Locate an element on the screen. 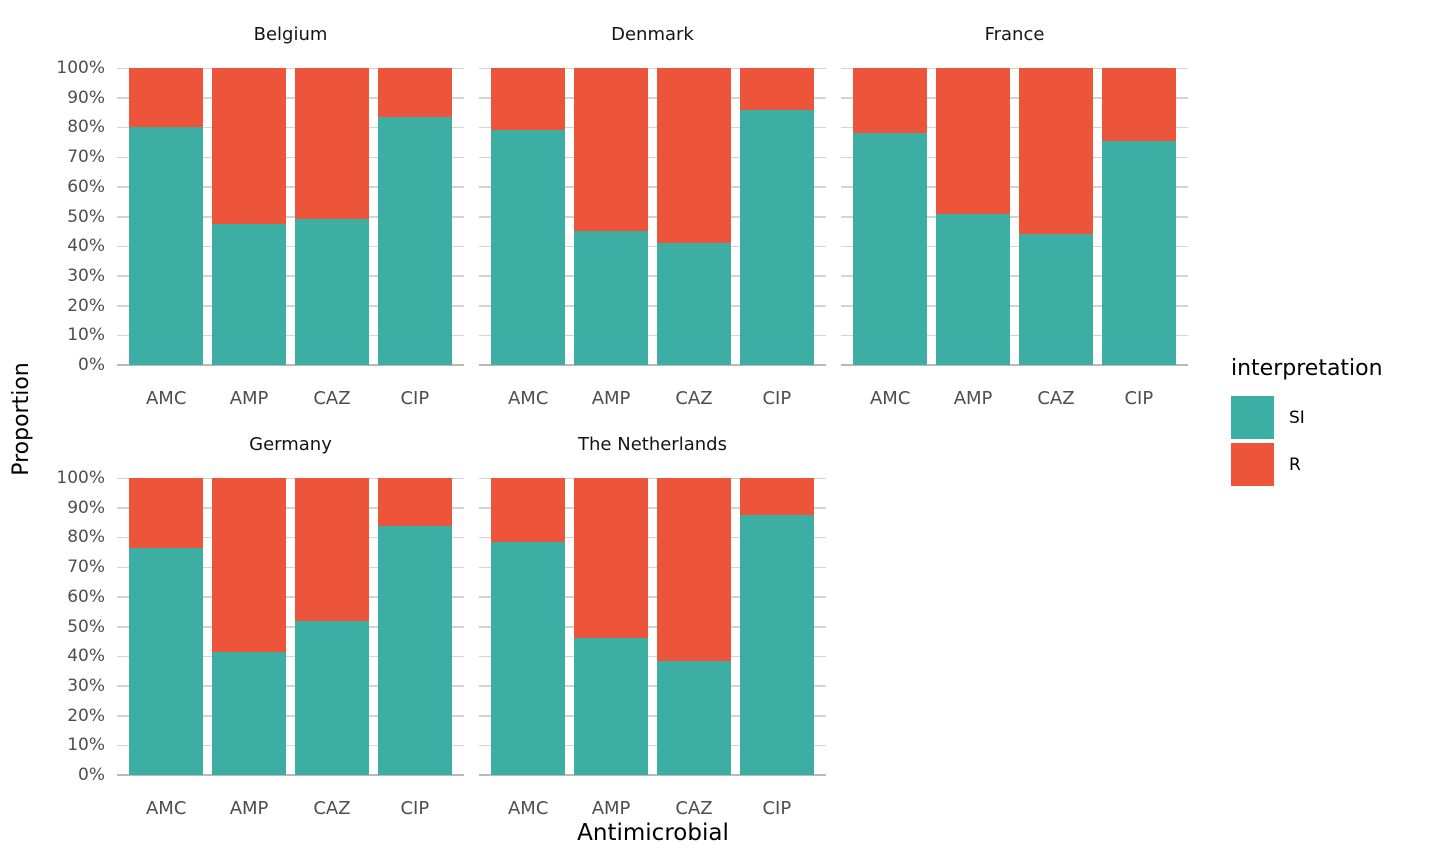 This screenshot has height=864, width=1440. y-tick-label-40pct: 40% is located at coordinates (86, 246).